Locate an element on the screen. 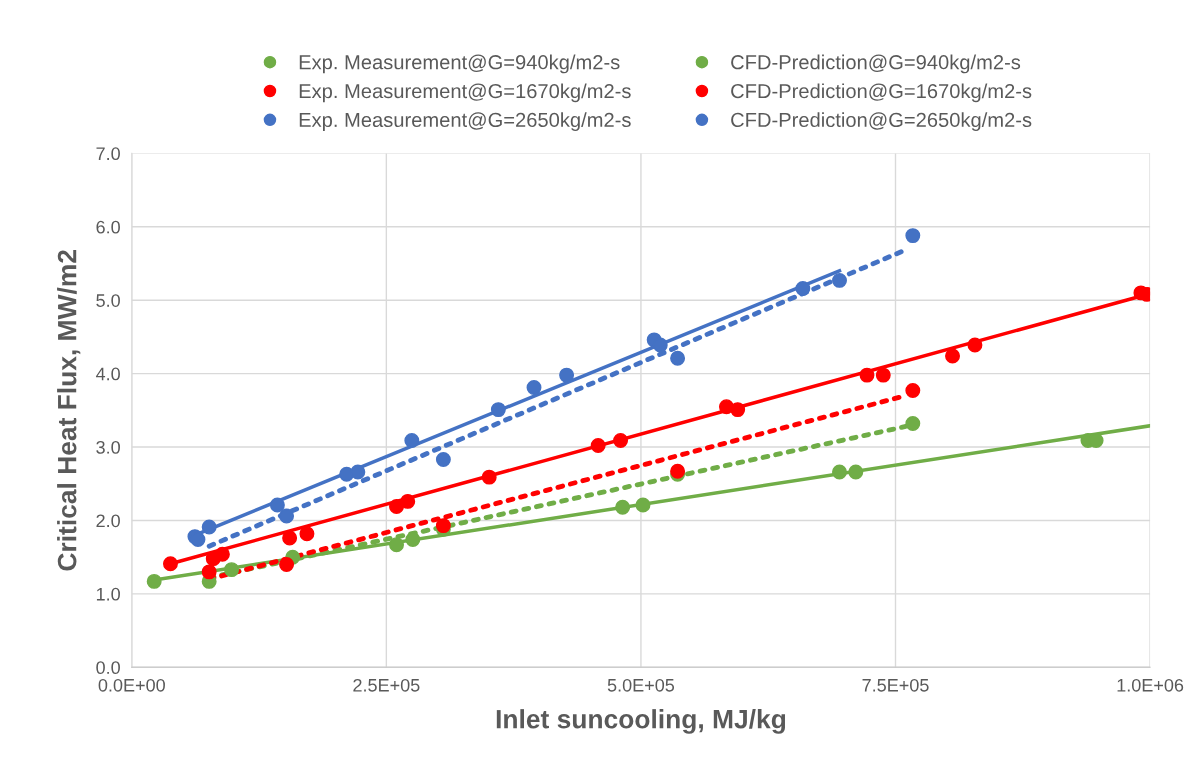 The height and width of the screenshot is (767, 1198). legend-label: Exp. Measurement@G=2650kg/m2-s is located at coordinates (465, 122).